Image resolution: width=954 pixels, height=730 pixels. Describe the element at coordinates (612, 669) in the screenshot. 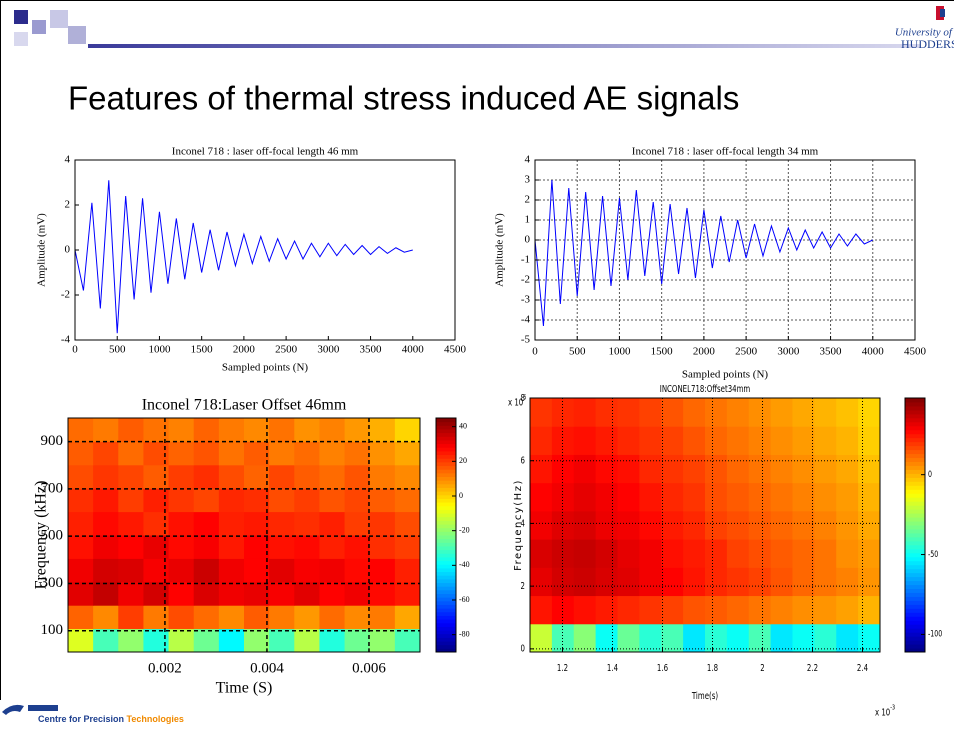

I see `x-tick-label: 1.4` at that location.